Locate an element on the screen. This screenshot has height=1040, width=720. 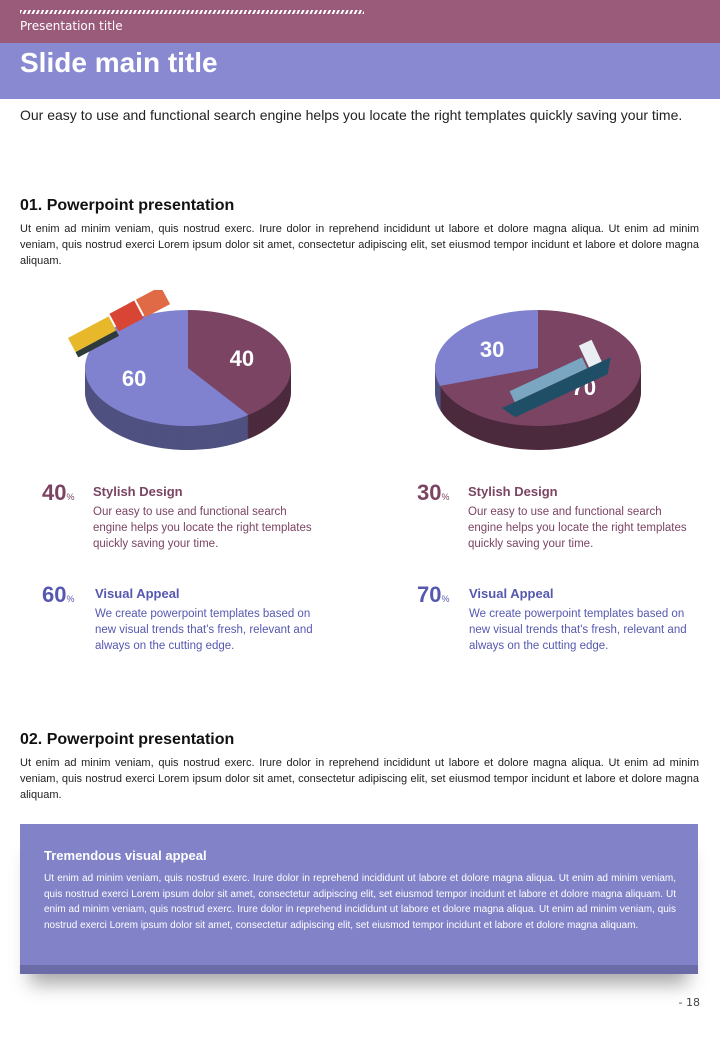
pie-chart-train: 40 60 is located at coordinates (179, 370).